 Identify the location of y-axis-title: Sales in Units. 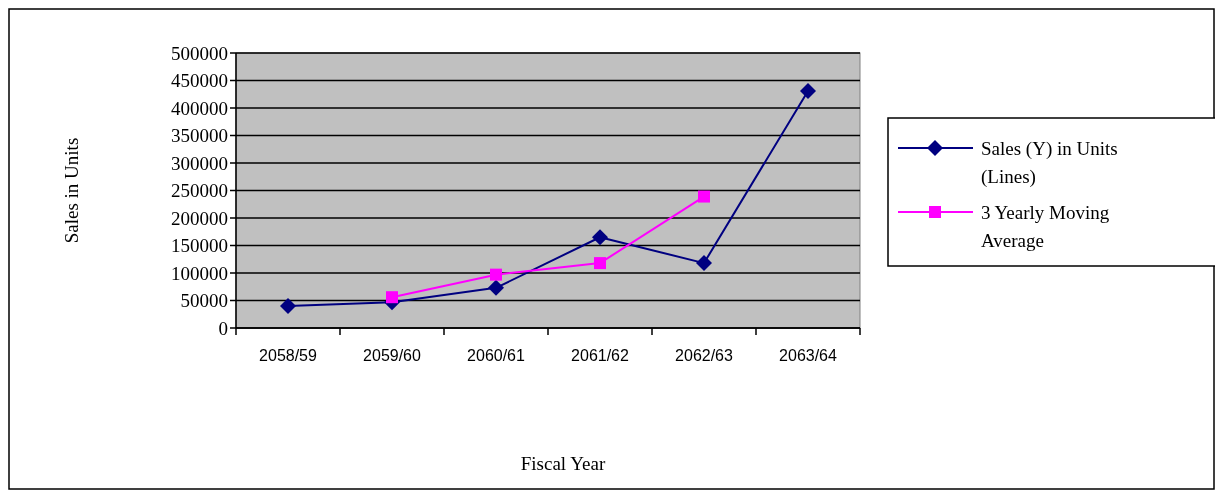
(71, 190).